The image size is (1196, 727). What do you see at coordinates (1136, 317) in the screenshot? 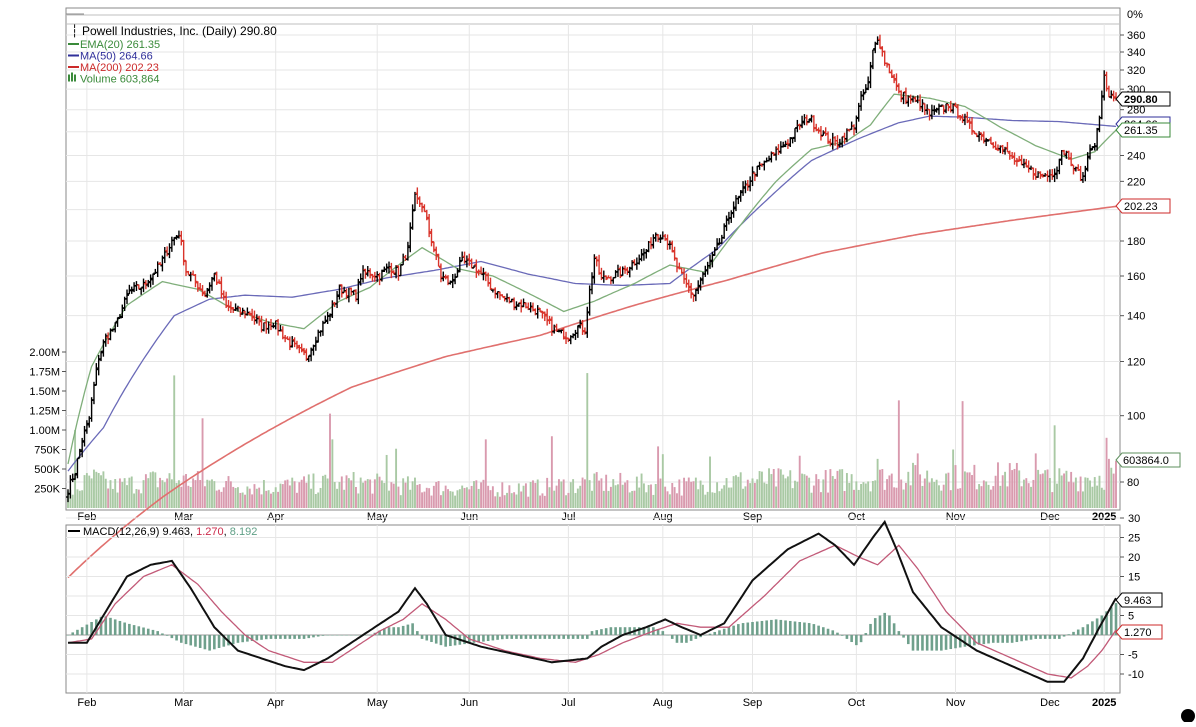
I see `price-tick-label: 140` at bounding box center [1136, 317].